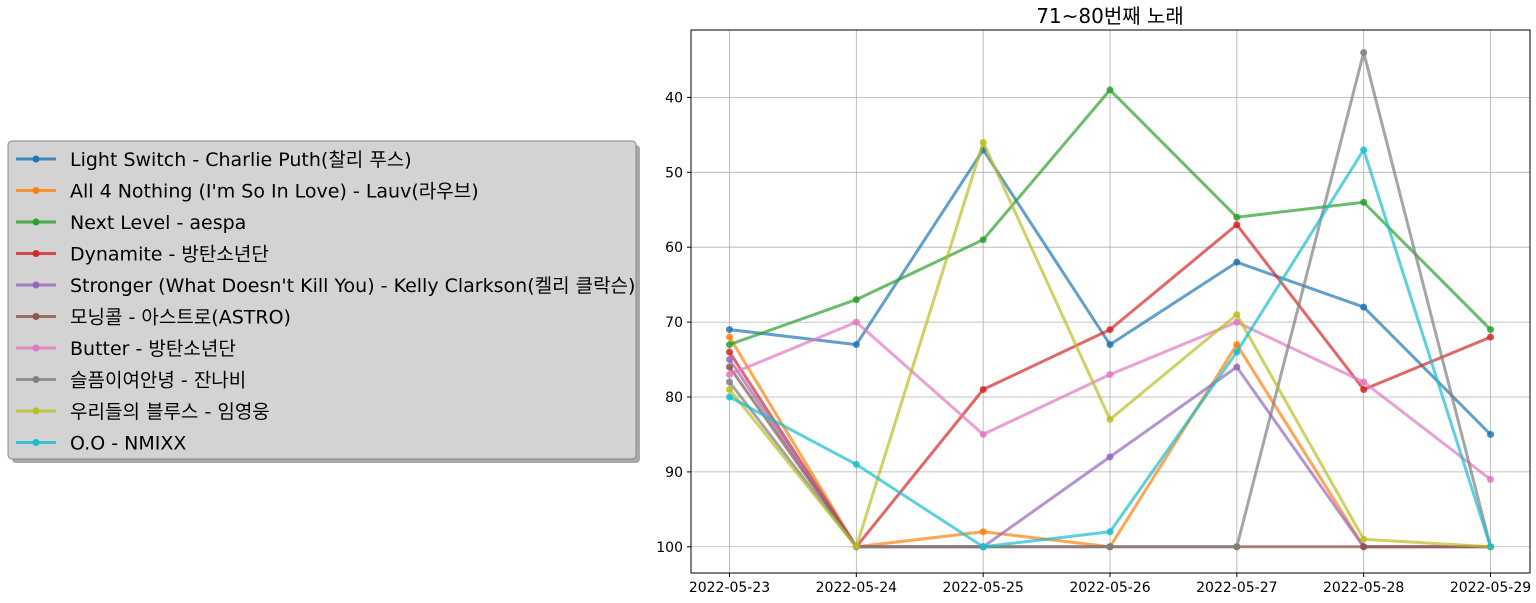 This screenshot has height=603, width=1536. I want to click on x-tick-label: 2022-05-28, so click(1363, 588).